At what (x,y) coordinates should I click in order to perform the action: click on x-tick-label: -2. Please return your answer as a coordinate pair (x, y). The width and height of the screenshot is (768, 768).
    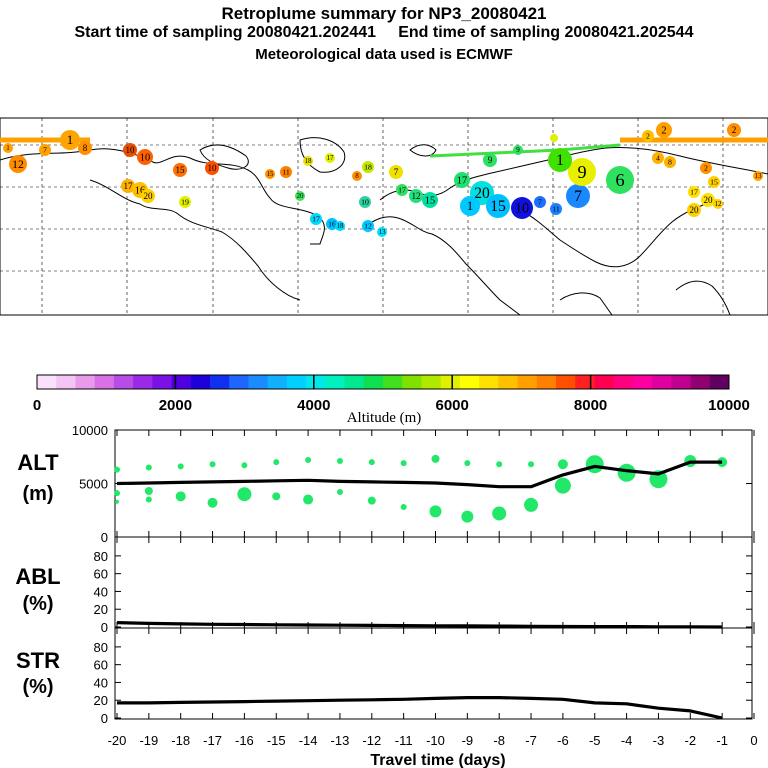
    Looking at the image, I should click on (691, 740).